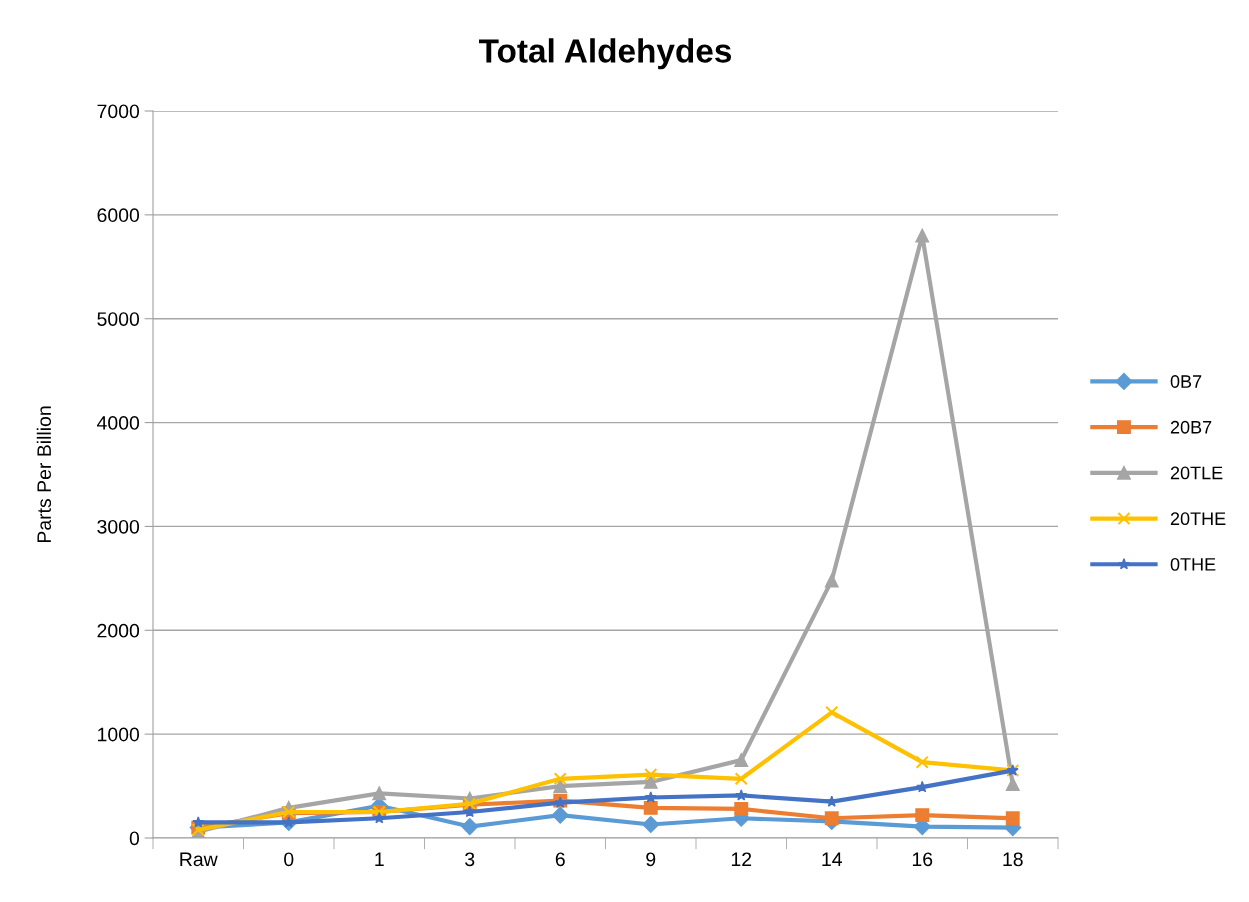 The width and height of the screenshot is (1249, 902). I want to click on y-tick-label: 1000, so click(119, 734).